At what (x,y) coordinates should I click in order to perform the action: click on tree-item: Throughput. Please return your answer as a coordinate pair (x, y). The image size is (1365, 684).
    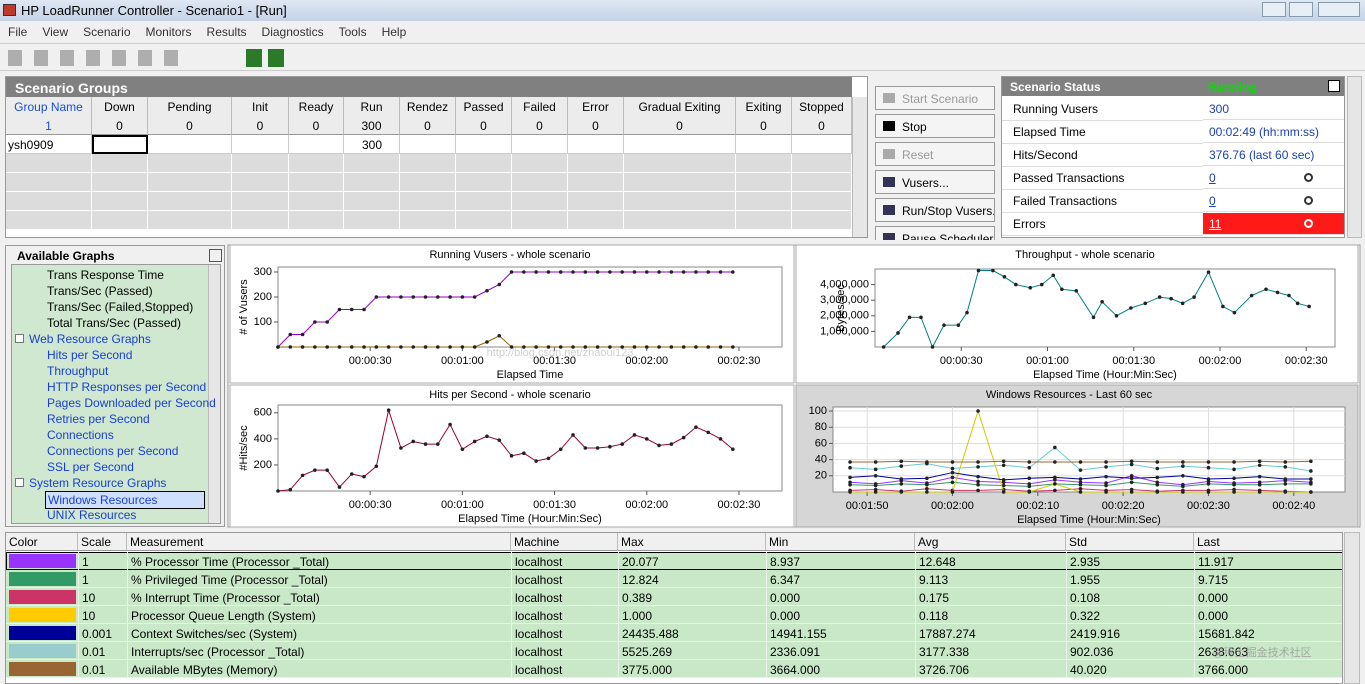
    Looking at the image, I should click on (78, 371).